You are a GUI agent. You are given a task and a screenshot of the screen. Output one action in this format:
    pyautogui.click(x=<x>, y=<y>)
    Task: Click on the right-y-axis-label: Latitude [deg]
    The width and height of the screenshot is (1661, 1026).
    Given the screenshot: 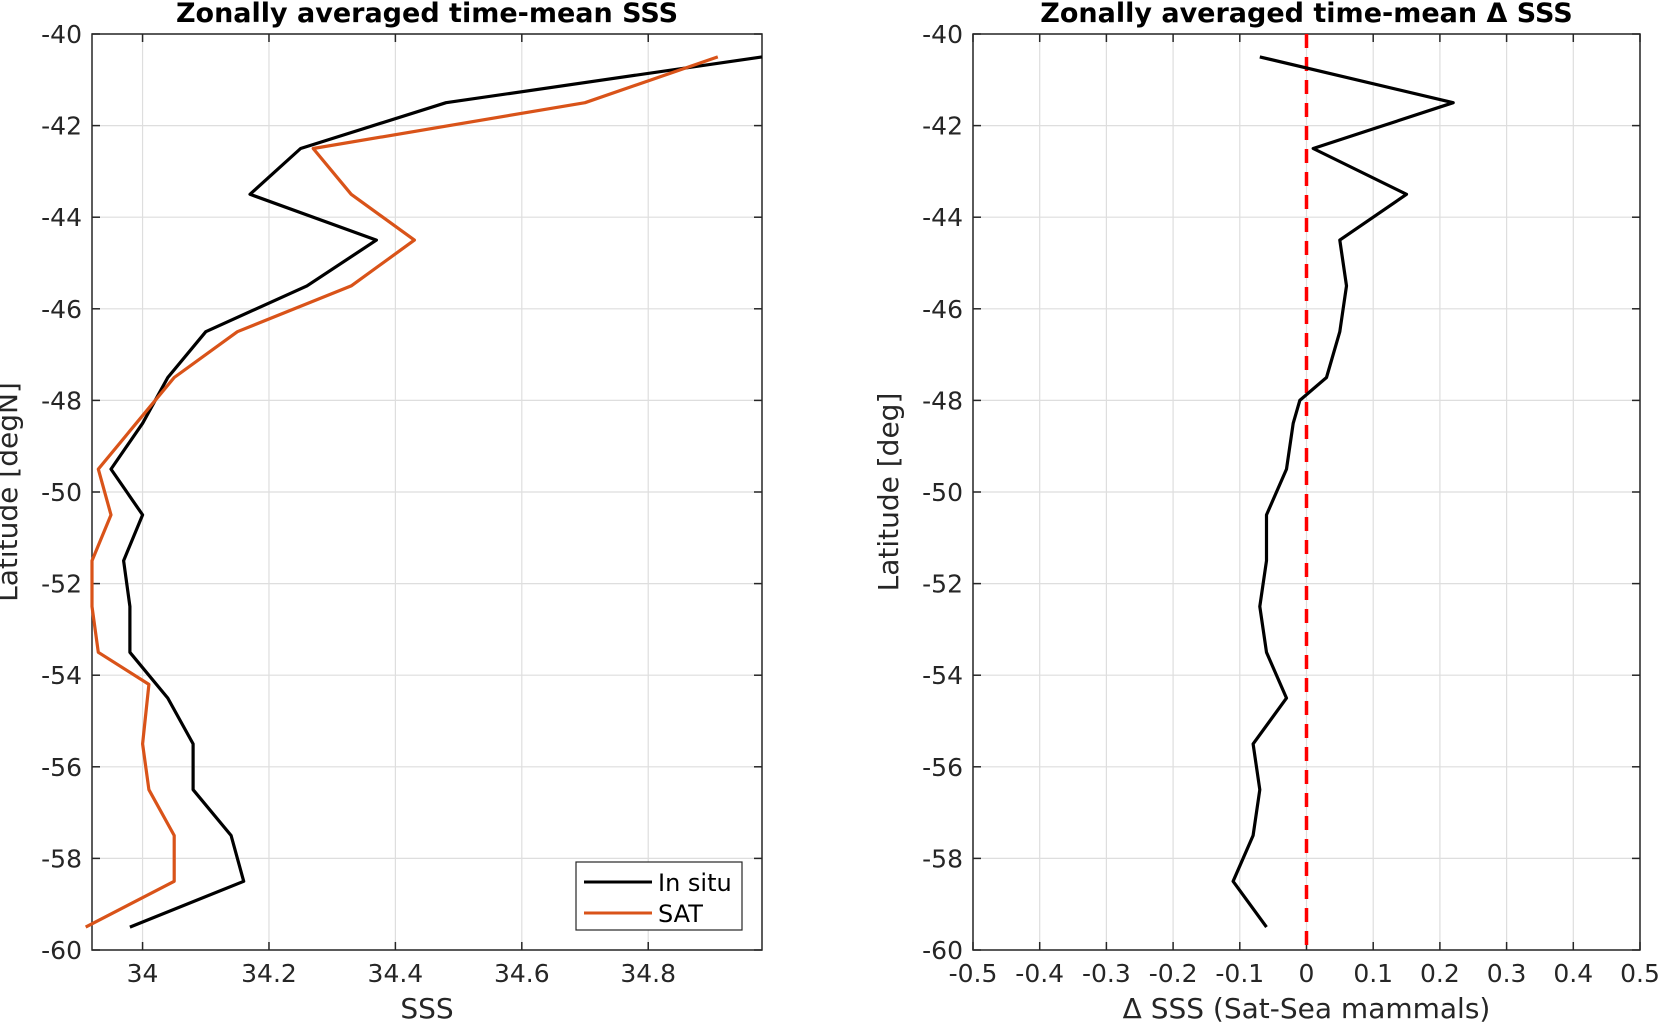 What is the action you would take?
    pyautogui.click(x=888, y=492)
    